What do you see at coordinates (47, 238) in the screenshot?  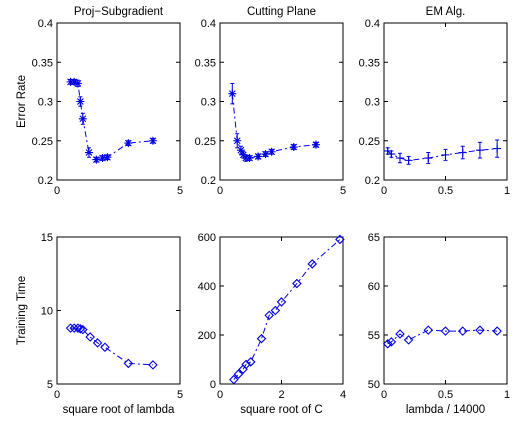 I see `y-tick-label: 15` at bounding box center [47, 238].